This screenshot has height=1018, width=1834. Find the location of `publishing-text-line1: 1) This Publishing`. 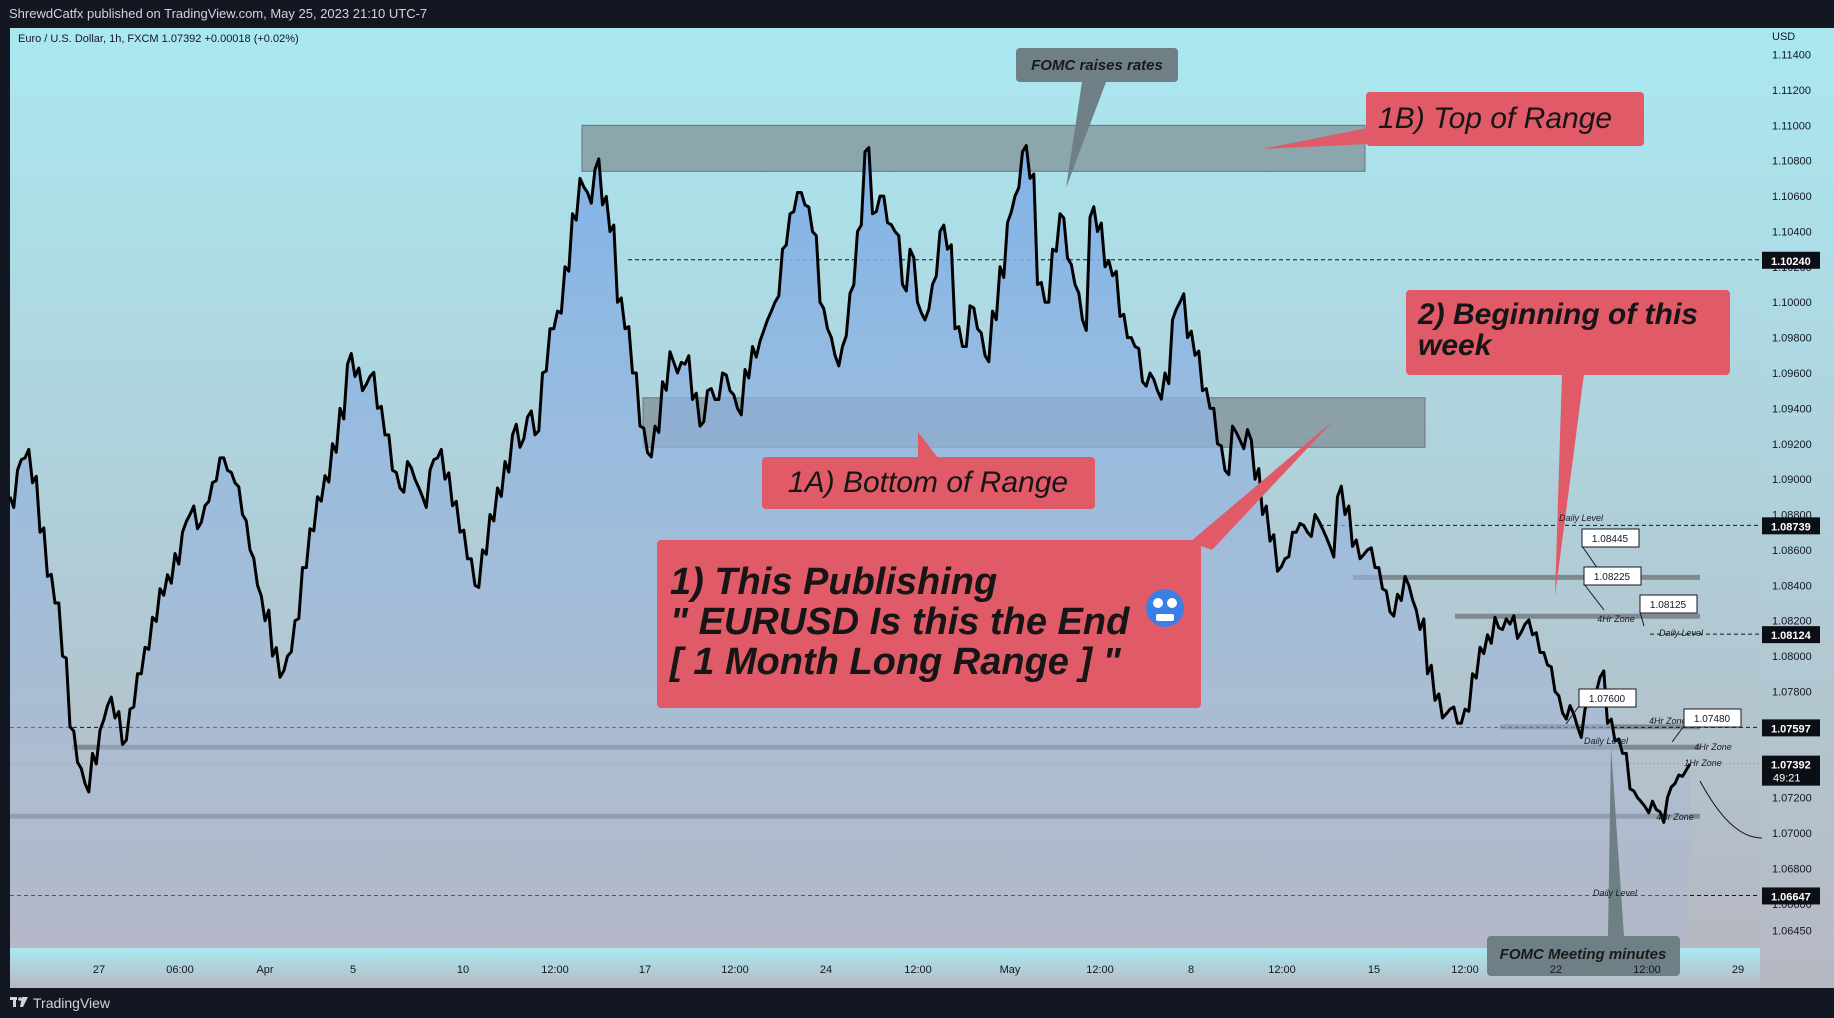

publishing-text-line1: 1) This Publishing is located at coordinates (833, 582).